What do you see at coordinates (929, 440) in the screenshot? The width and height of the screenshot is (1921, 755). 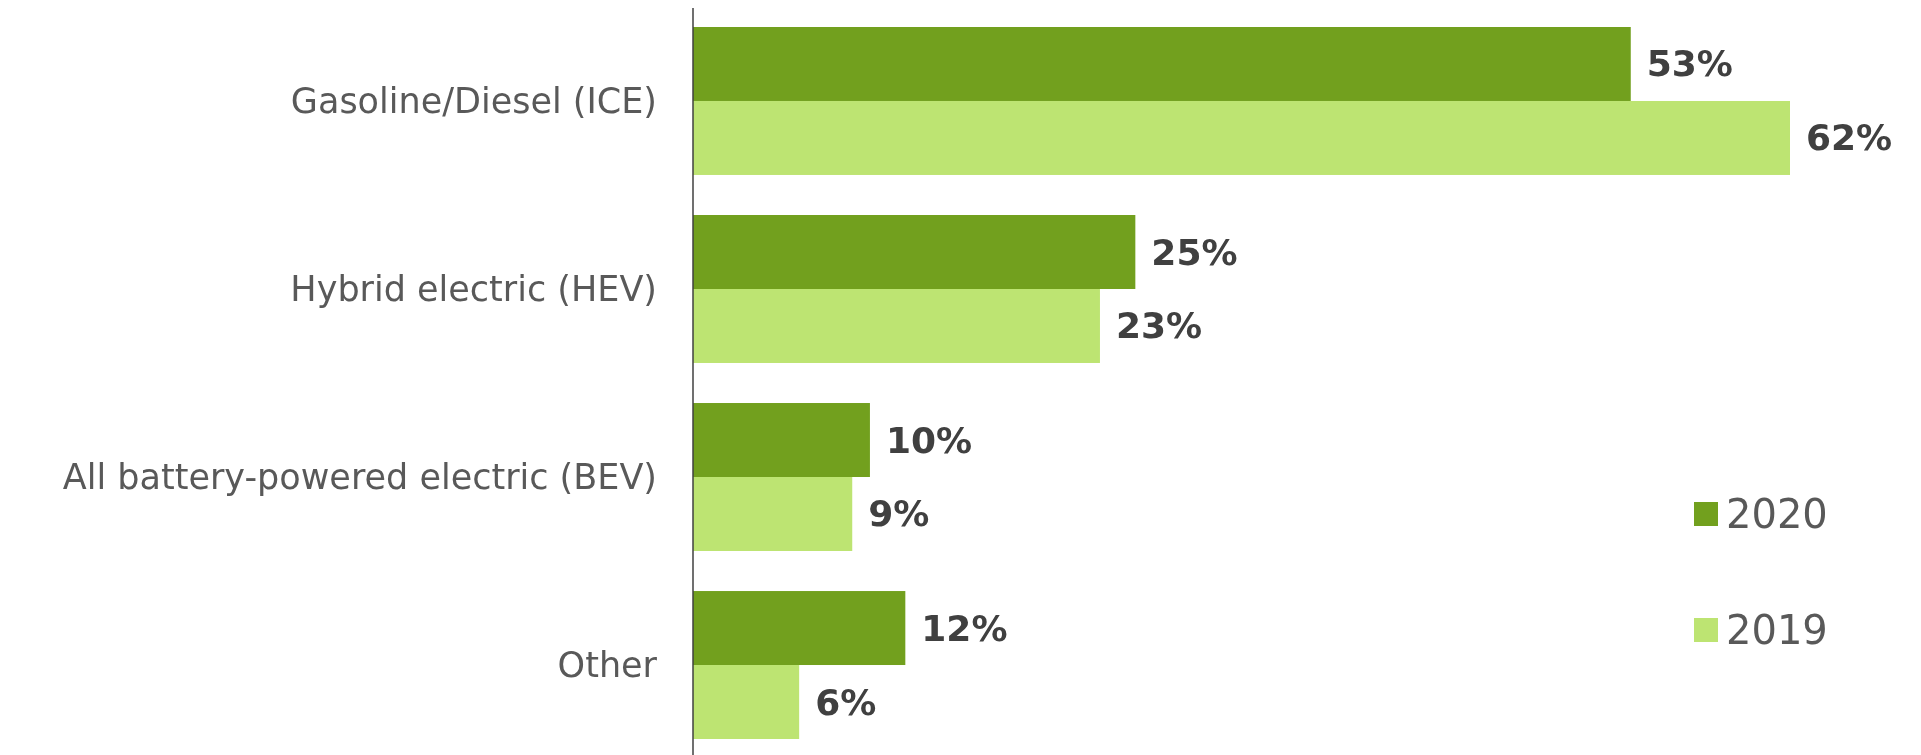 I see `data-label: 10%` at bounding box center [929, 440].